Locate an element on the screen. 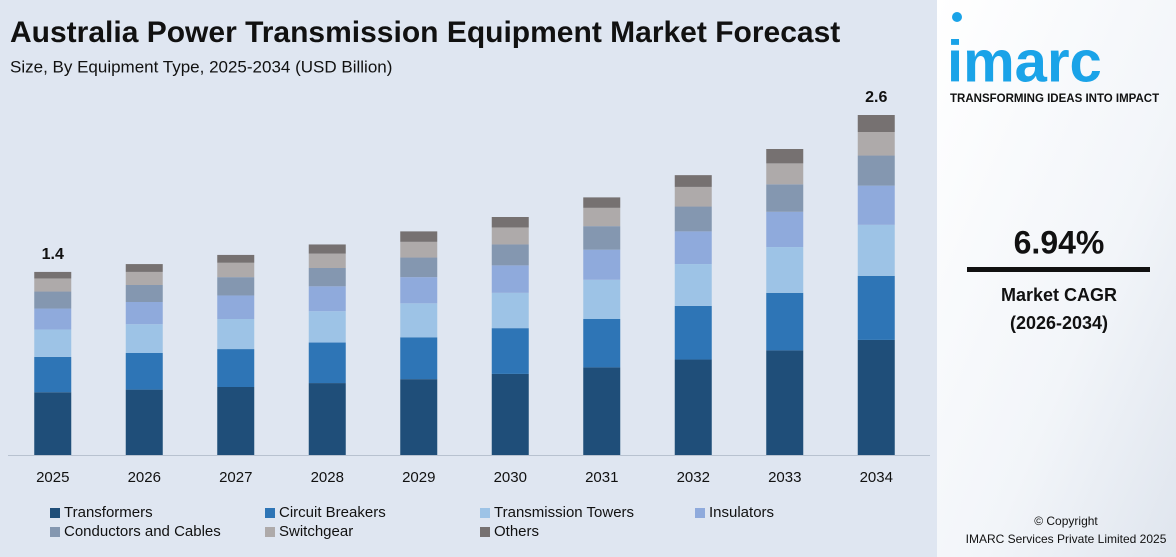  legend-label: Conductors and Cables is located at coordinates (142, 531).